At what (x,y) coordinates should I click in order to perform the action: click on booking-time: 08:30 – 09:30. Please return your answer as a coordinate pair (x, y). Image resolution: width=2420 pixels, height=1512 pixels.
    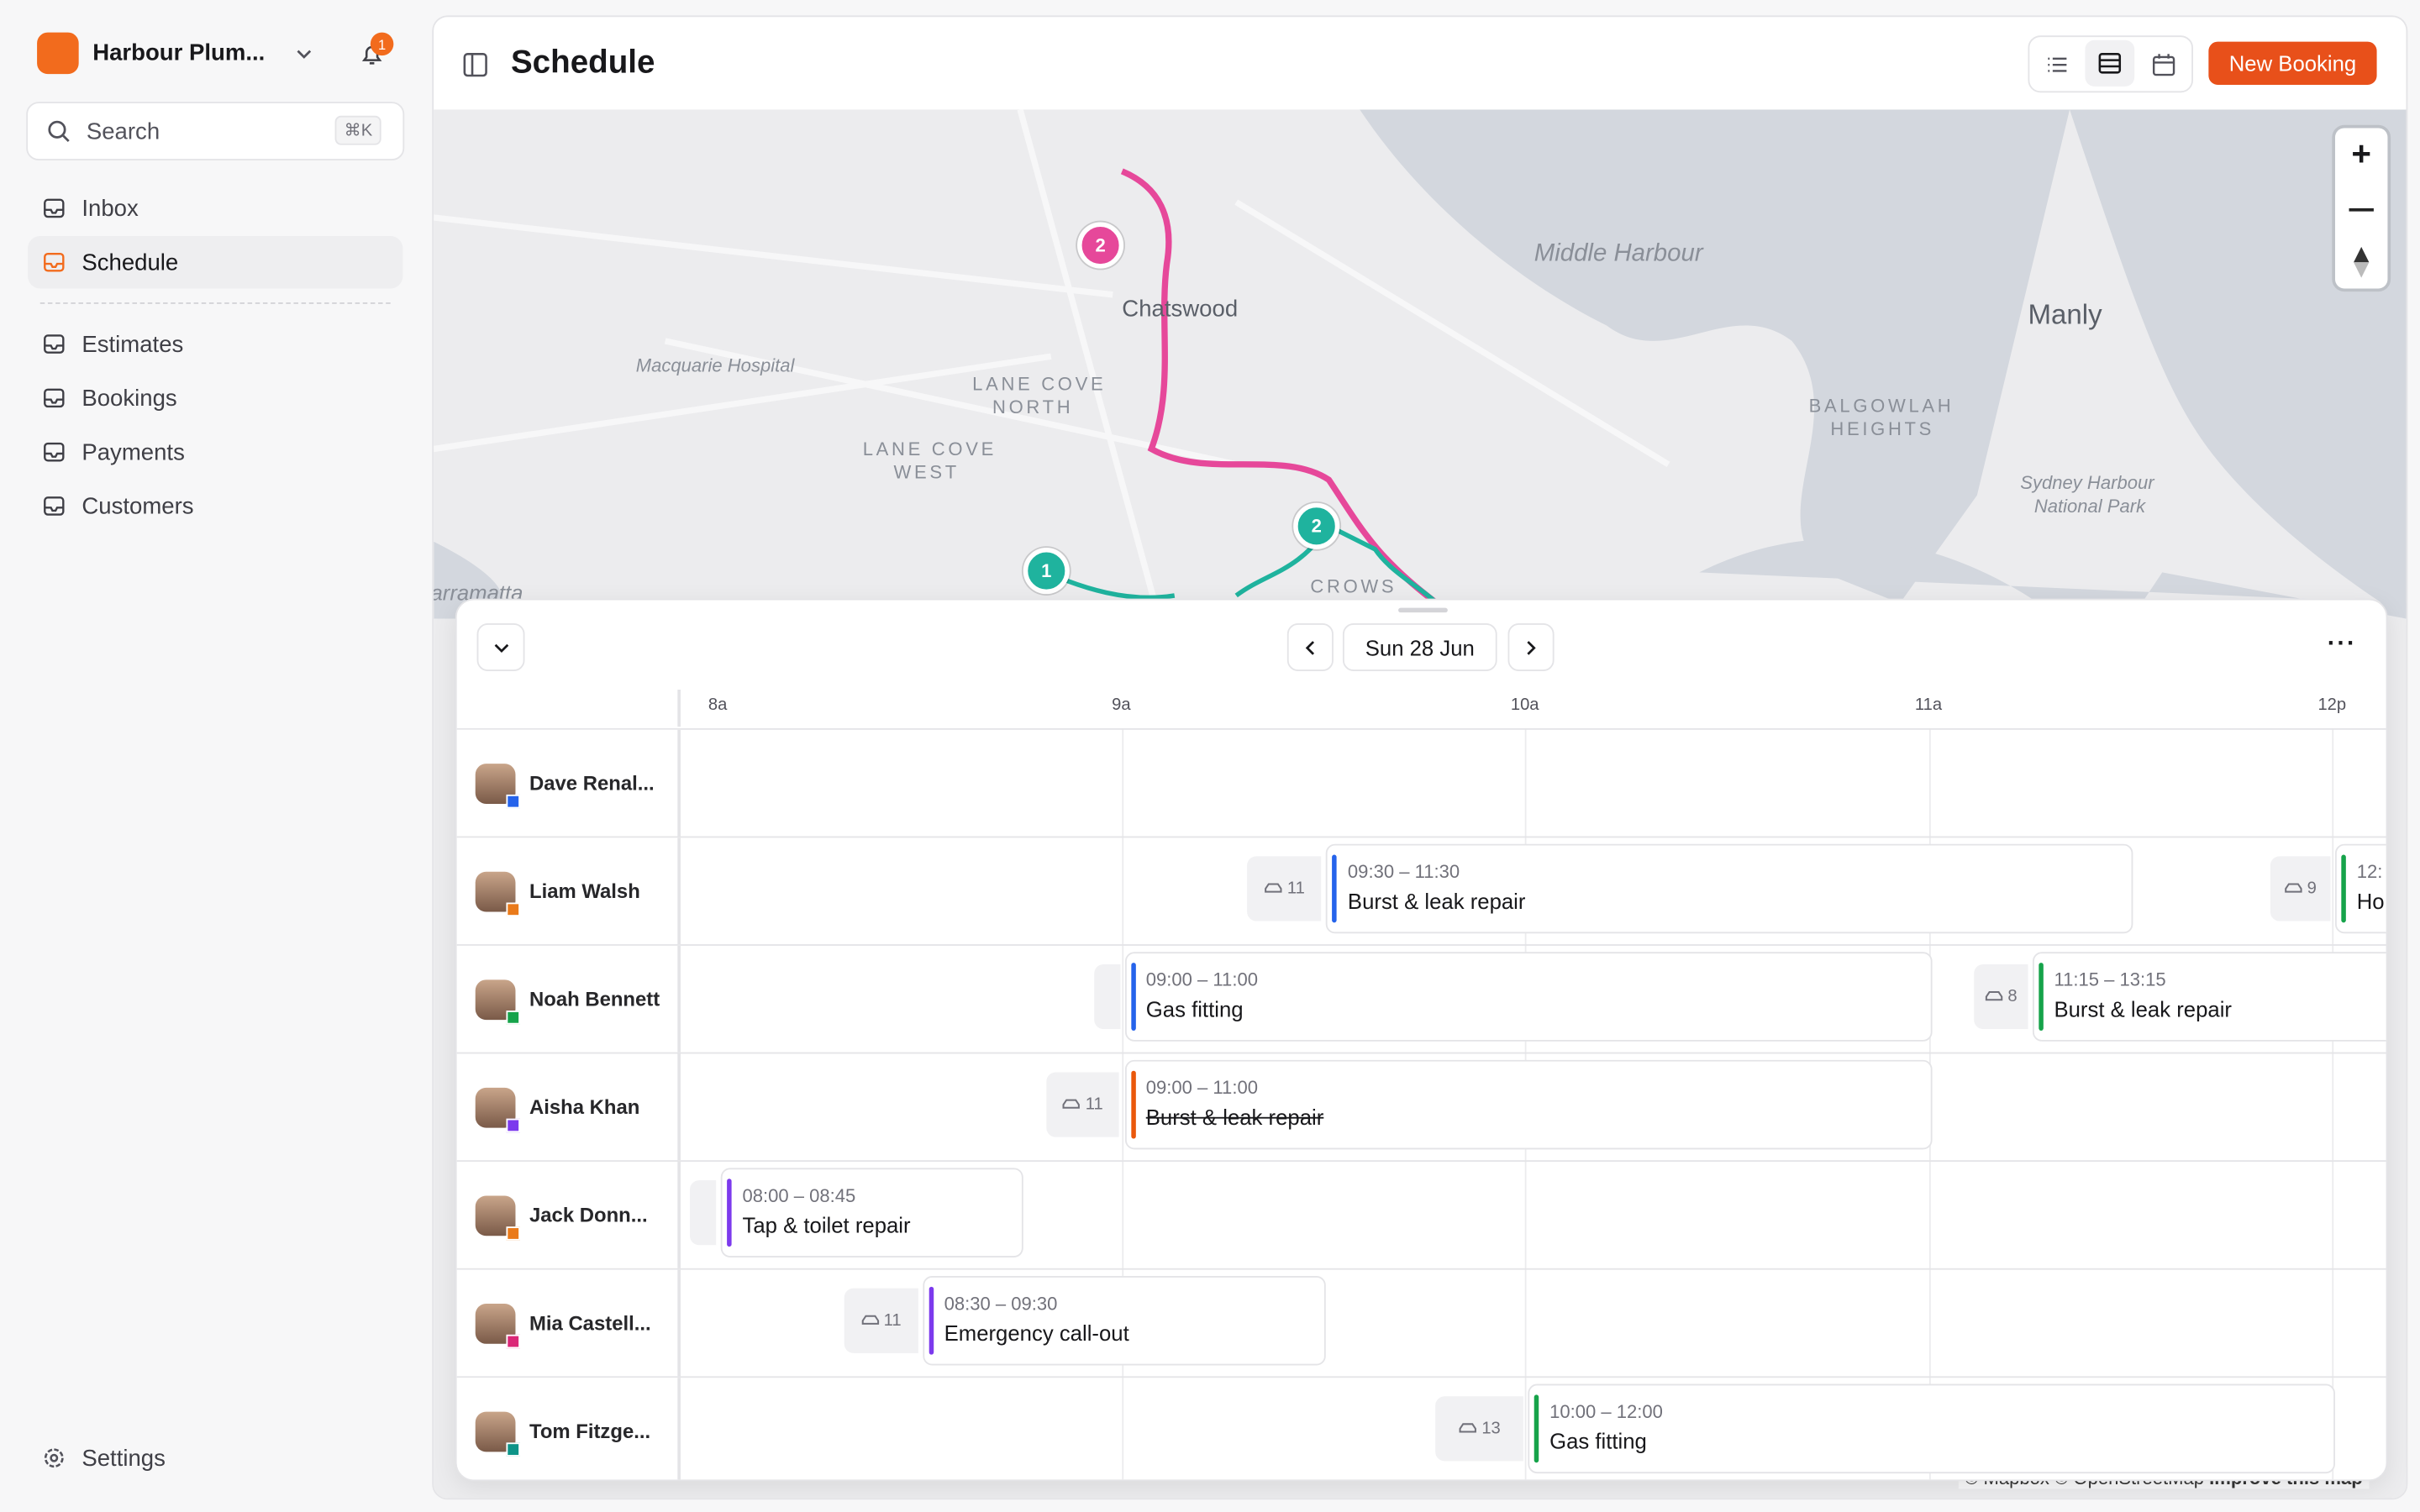
    Looking at the image, I should click on (1001, 1304).